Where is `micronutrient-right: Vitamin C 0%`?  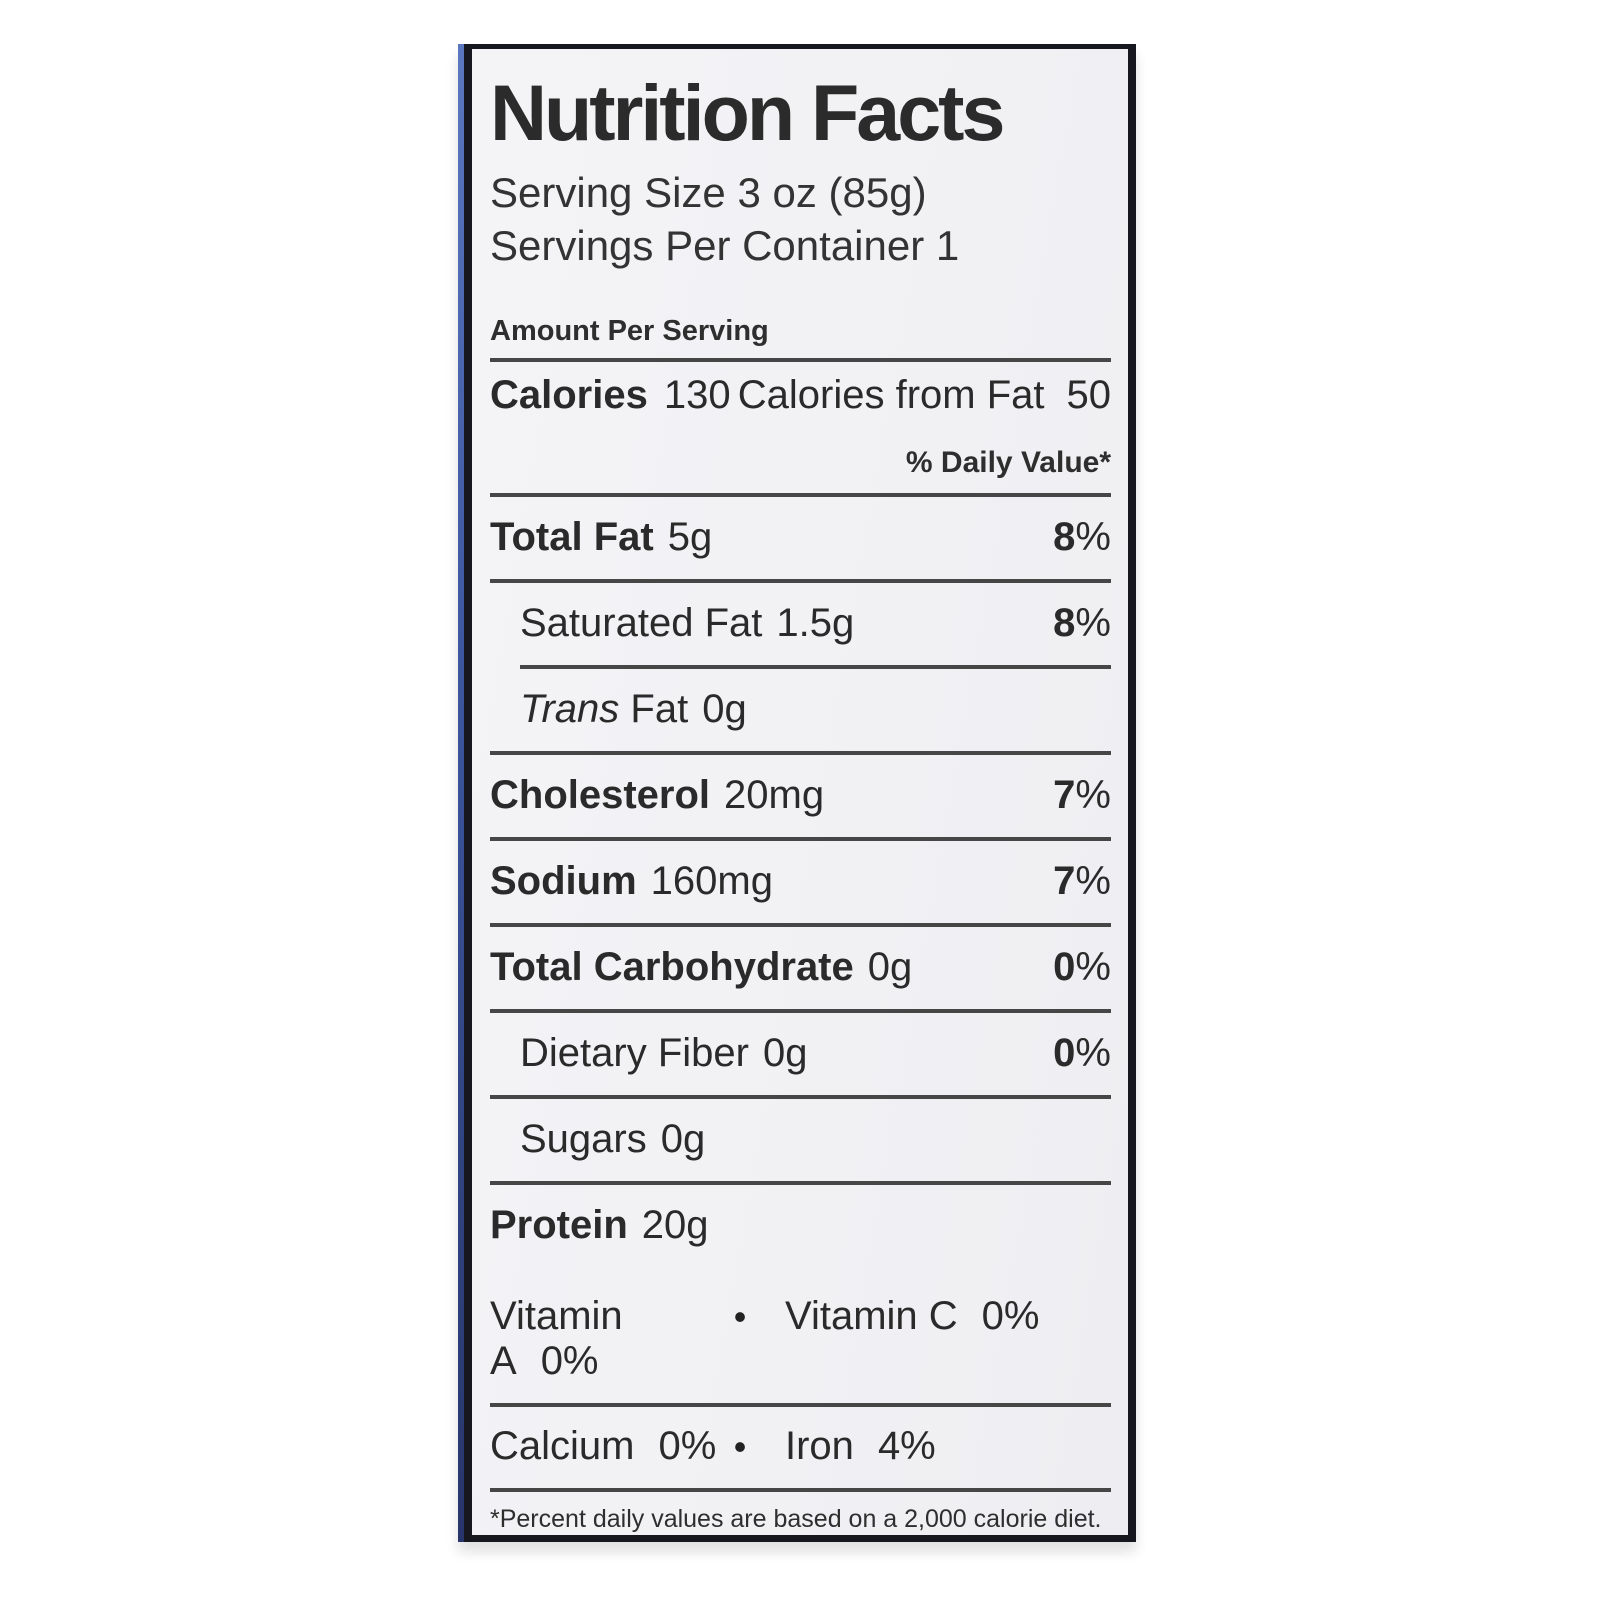
micronutrient-right: Vitamin C 0% is located at coordinates (938, 1316).